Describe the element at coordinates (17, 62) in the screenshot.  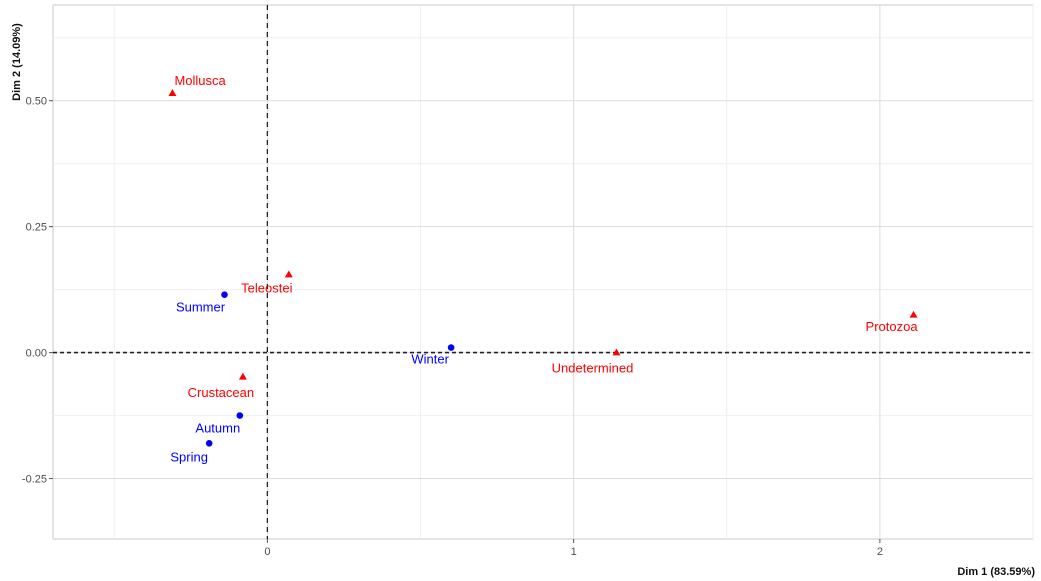
I see `y-axis-title: Dim 2 (14.09%)` at that location.